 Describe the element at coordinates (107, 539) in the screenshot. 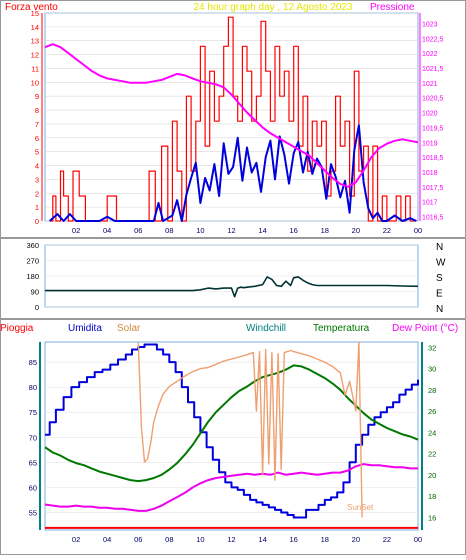

I see `p3-x-tick-04: 04` at that location.